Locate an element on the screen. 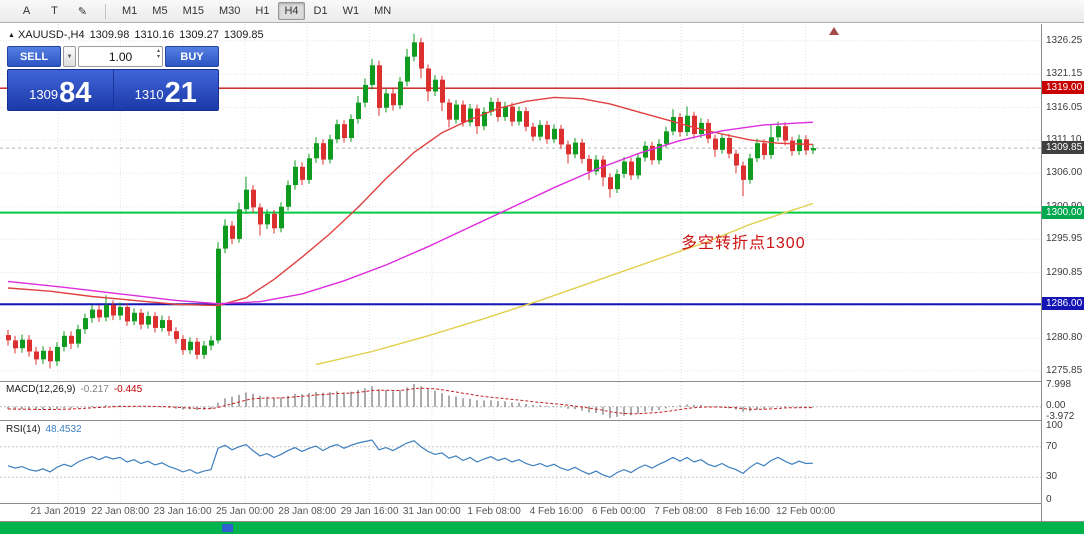  timeframe-w1-button: W1 is located at coordinates (351, 11).